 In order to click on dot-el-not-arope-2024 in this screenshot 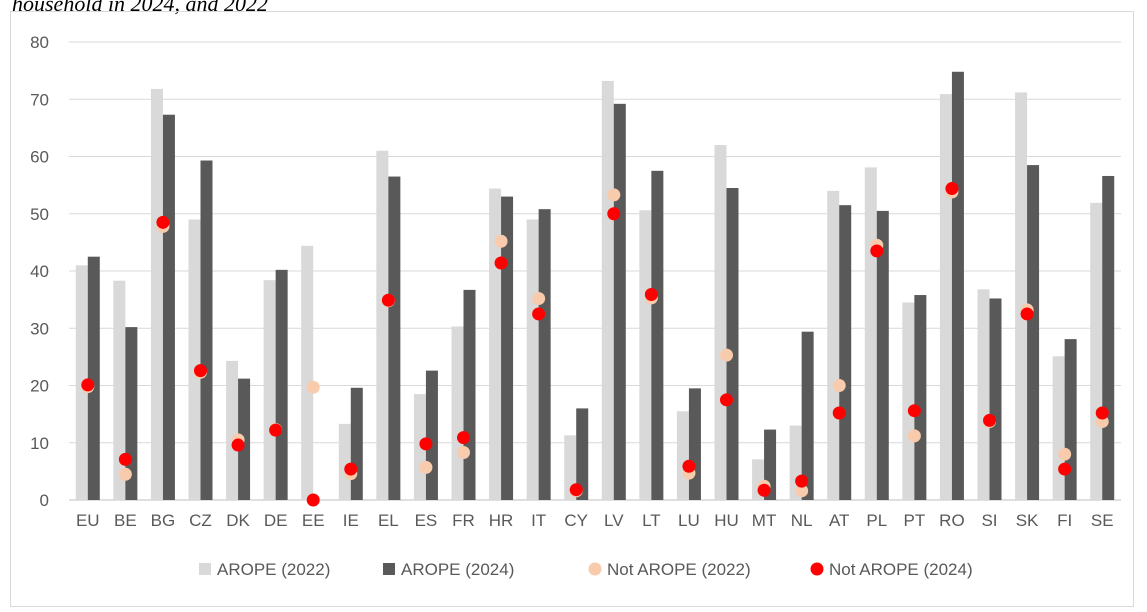, I will do `click(388, 300)`.